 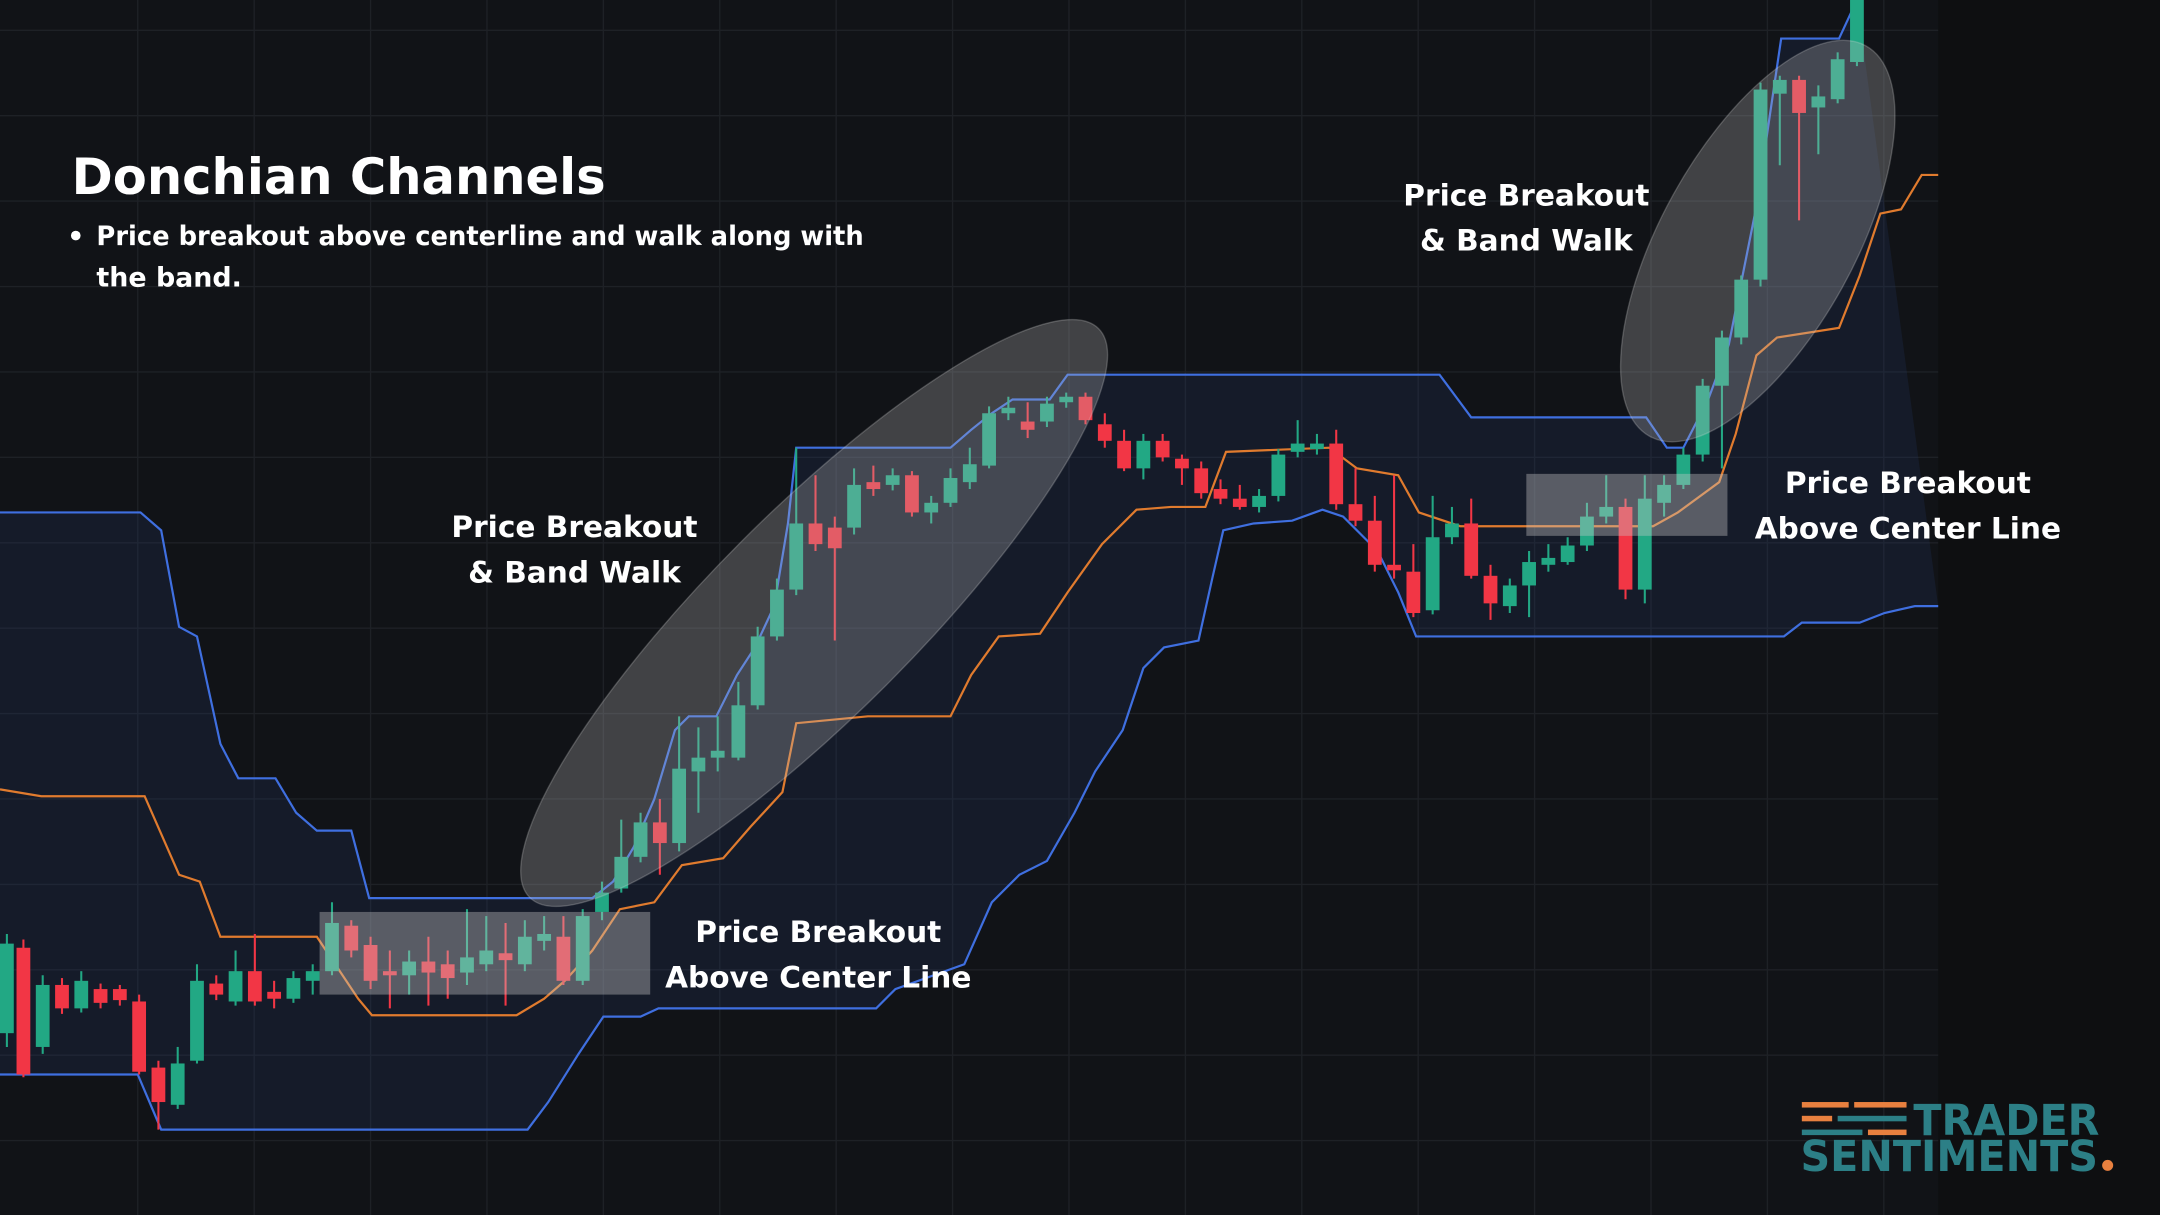 I want to click on bullet, so click(x=75, y=235).